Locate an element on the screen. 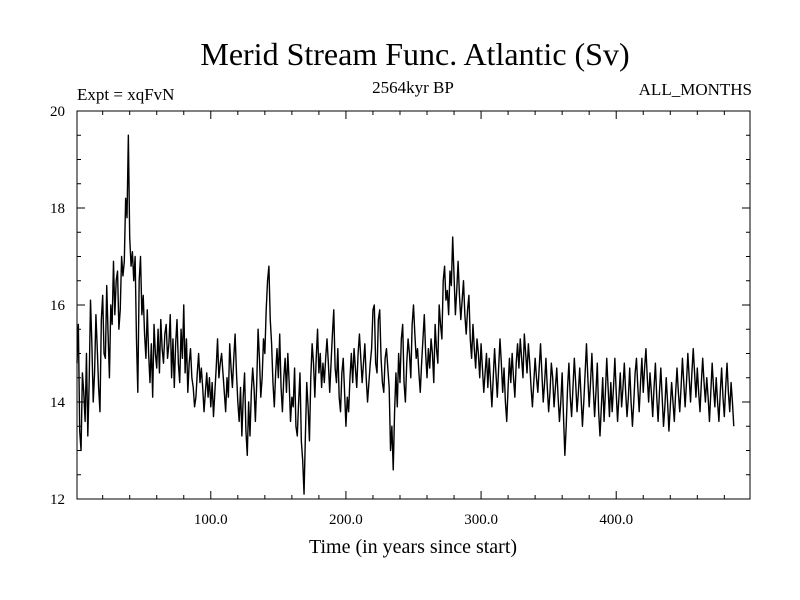 This screenshot has height=600, width=800. chart-title: Merid Stream Func. Atlantic (Sv) is located at coordinates (414, 54).